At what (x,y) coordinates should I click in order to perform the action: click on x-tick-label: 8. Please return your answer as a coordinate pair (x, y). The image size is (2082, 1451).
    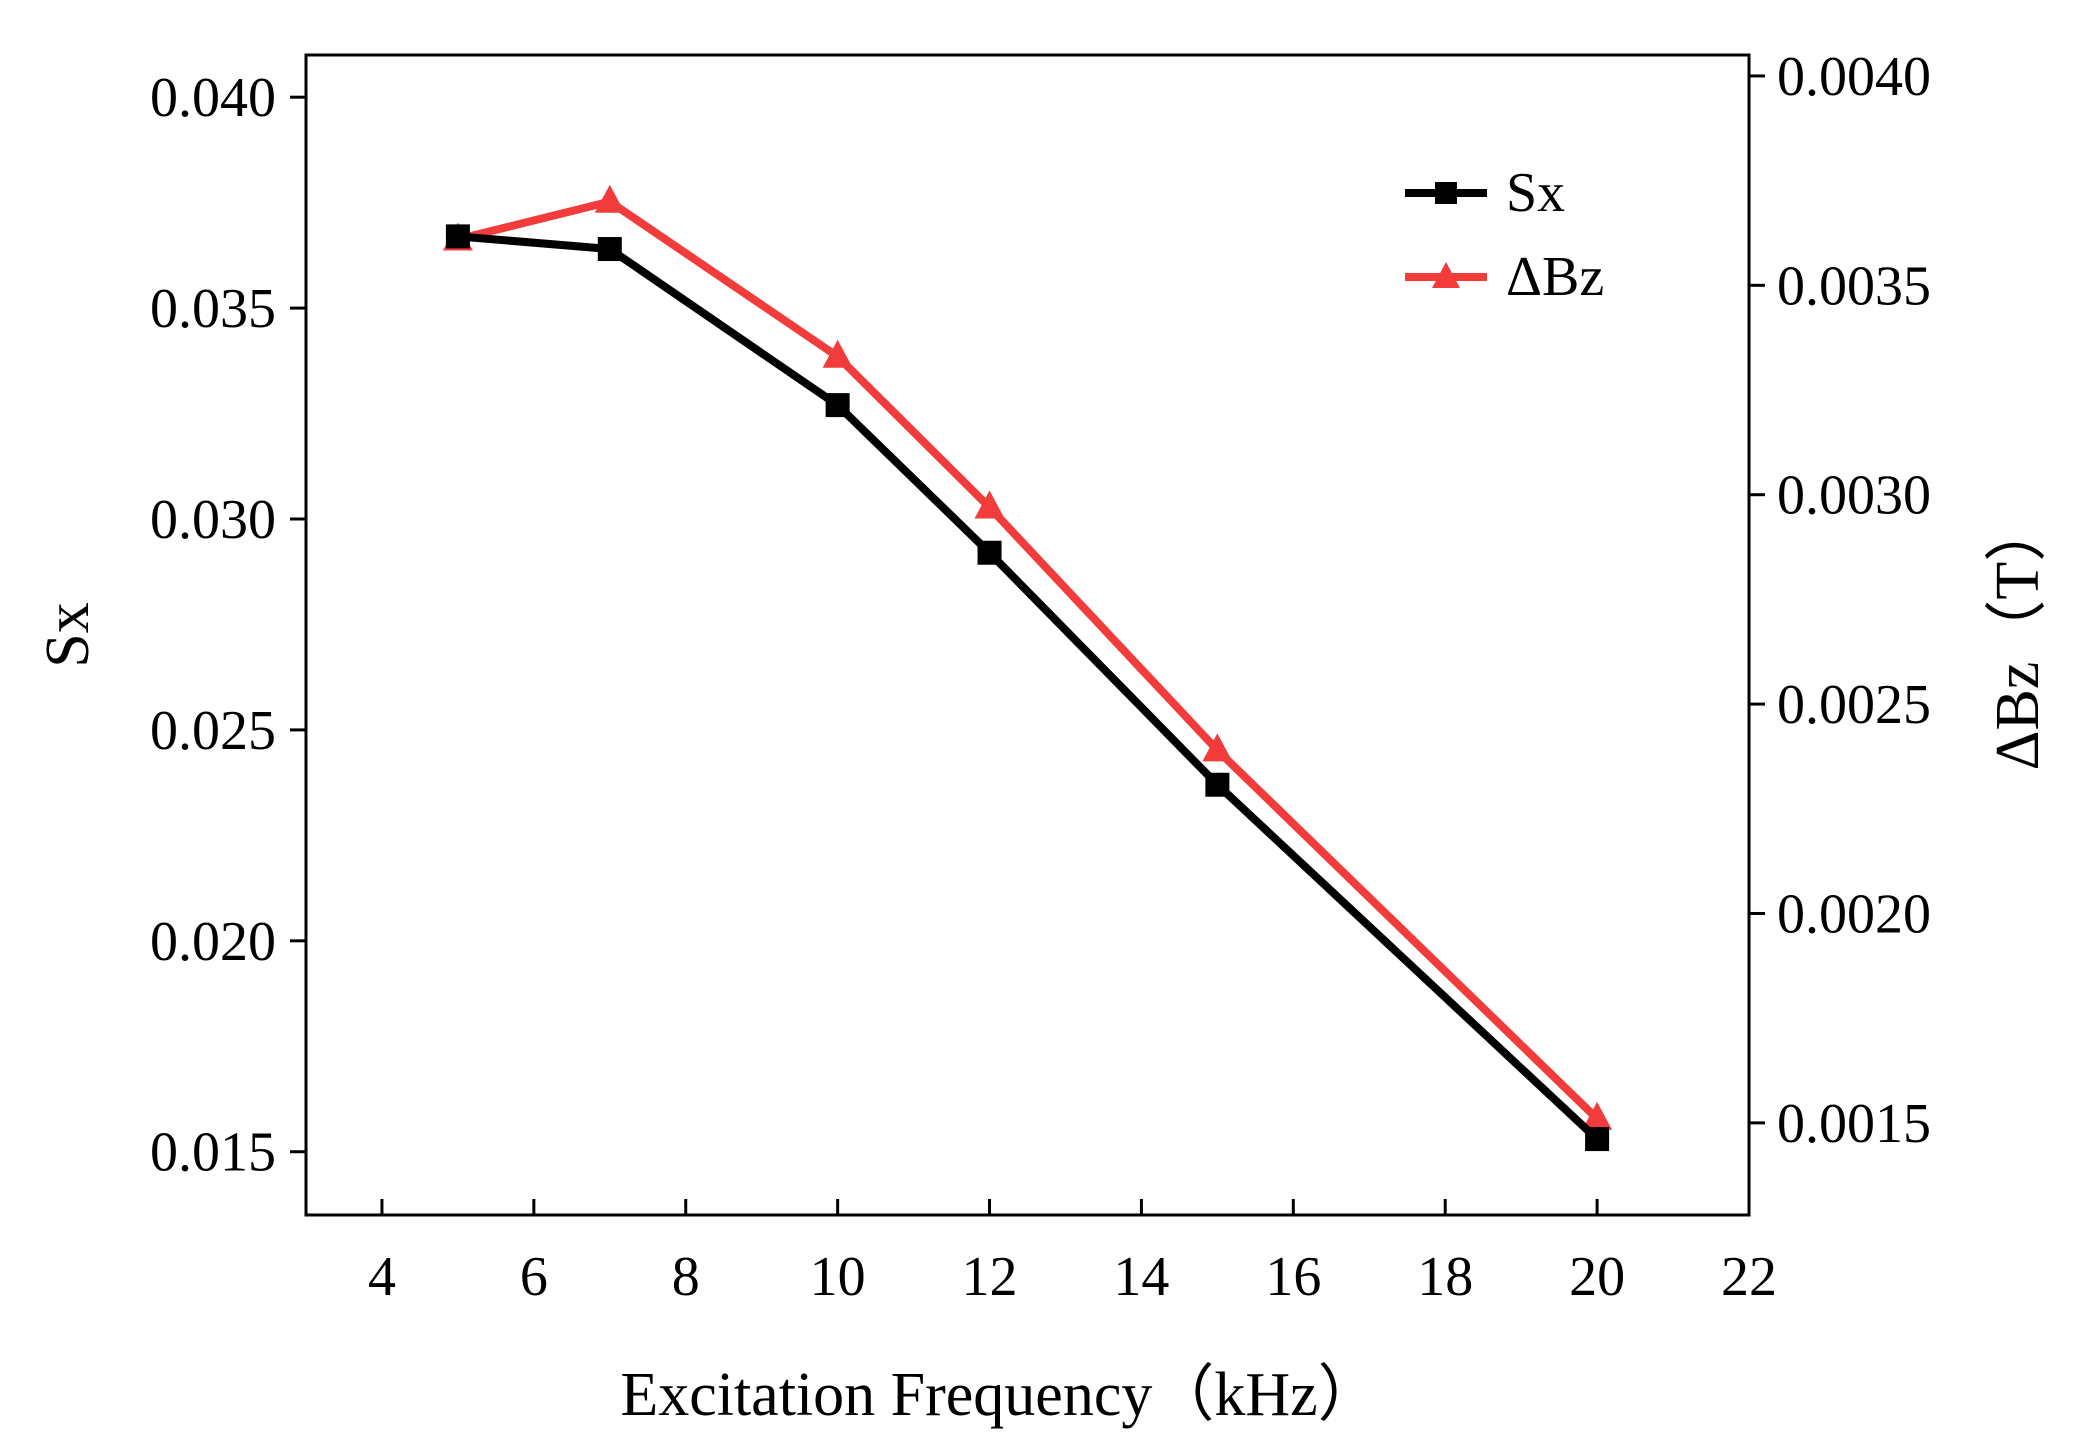
    Looking at the image, I should click on (686, 1277).